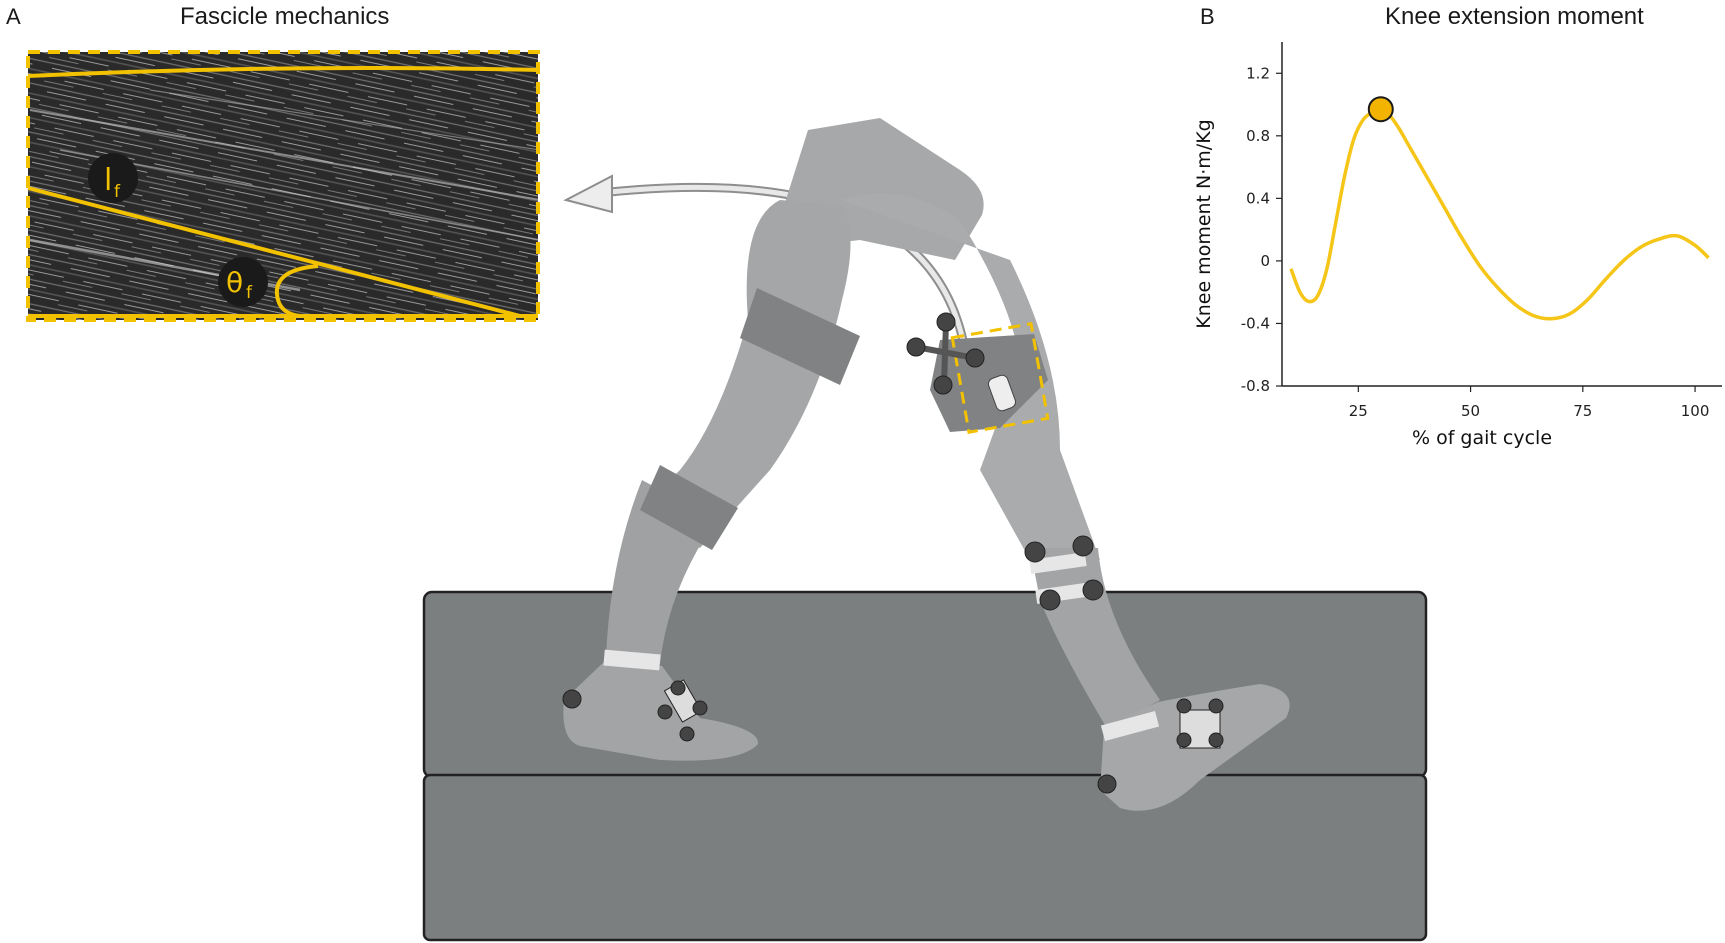 The height and width of the screenshot is (943, 1725). Describe the element at coordinates (283, 72) in the screenshot. I see `superficial-aponeurosis` at that location.